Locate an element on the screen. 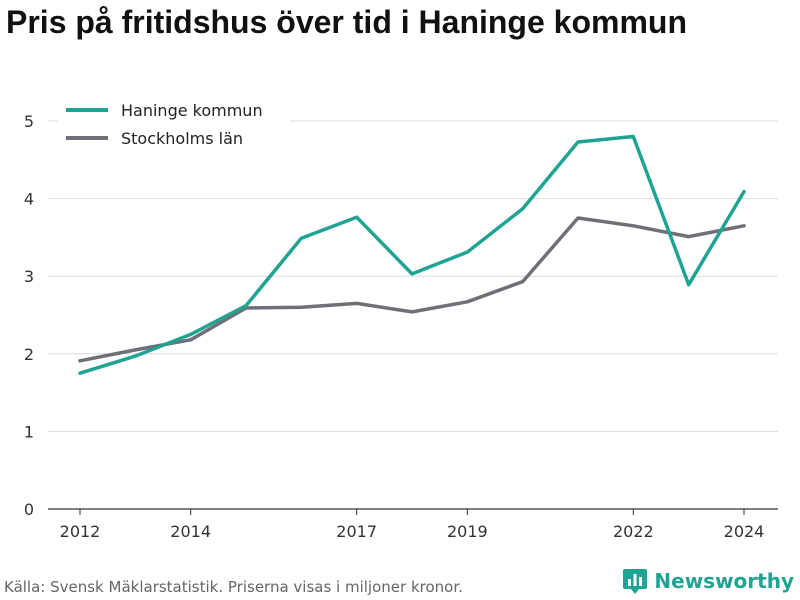 Image resolution: width=800 pixels, height=600 pixels. y-tick-label: 4 is located at coordinates (29, 199).